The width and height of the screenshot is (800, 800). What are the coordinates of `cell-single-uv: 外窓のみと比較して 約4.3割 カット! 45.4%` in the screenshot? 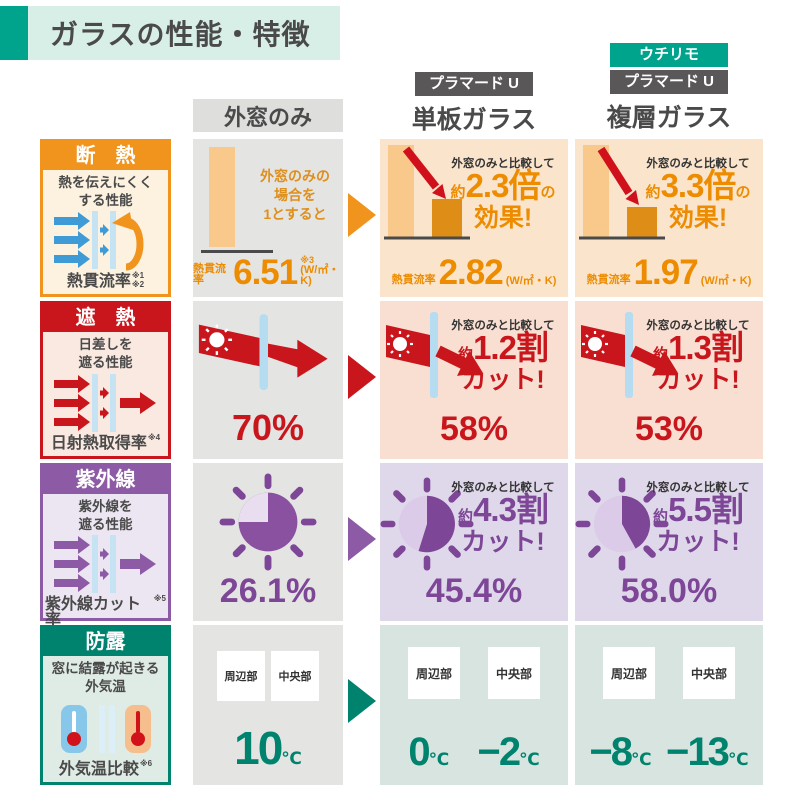 It's located at (474, 542).